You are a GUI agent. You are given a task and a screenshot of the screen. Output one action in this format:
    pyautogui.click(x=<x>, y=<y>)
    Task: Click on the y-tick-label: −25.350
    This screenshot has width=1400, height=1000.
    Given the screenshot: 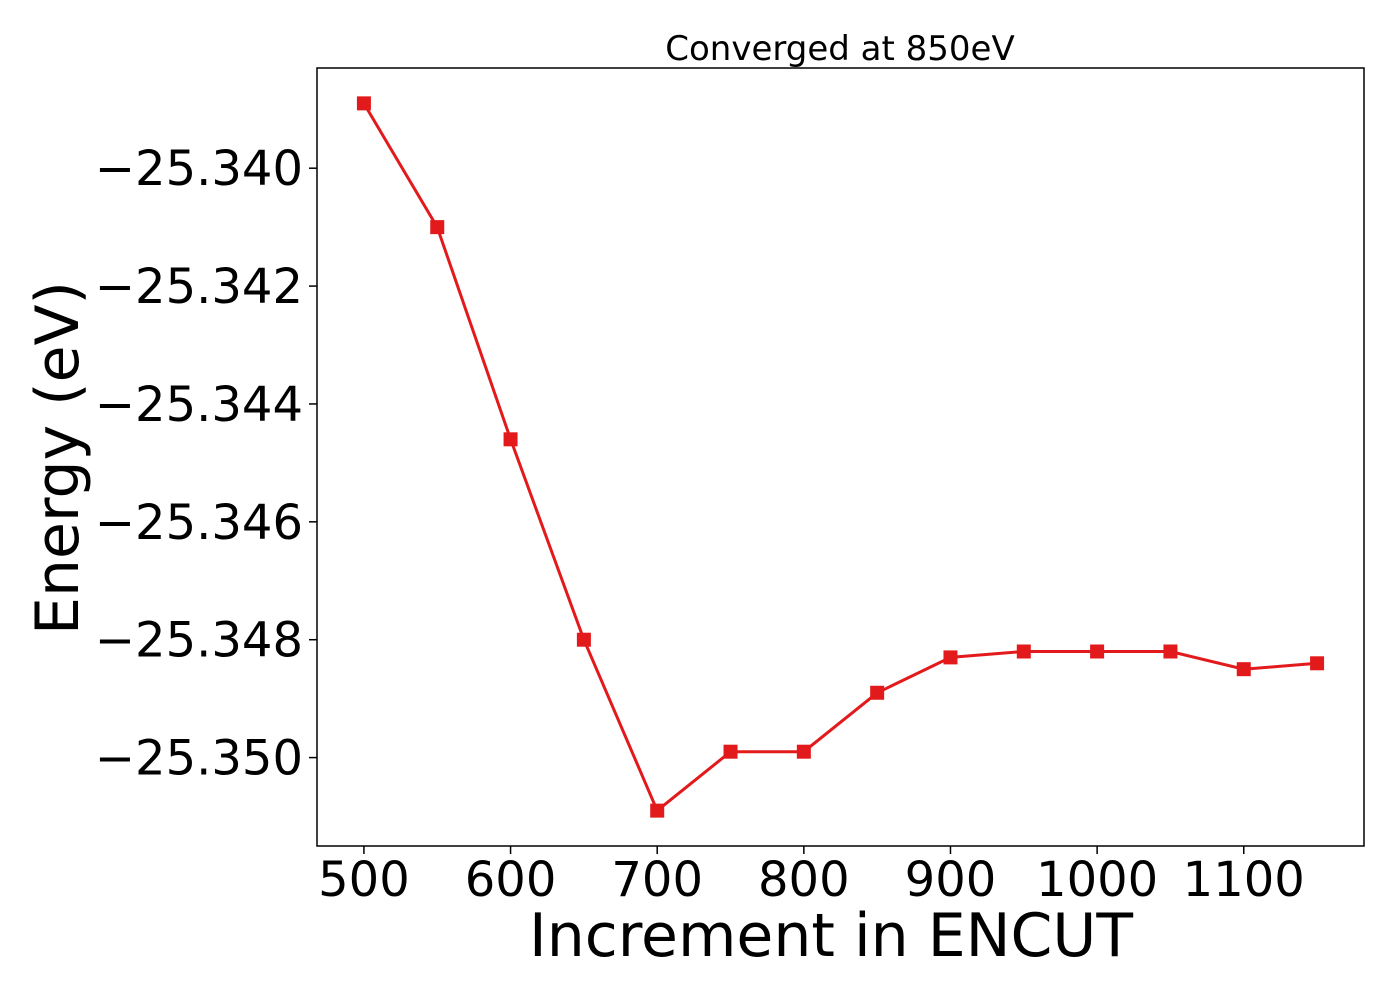 What is the action you would take?
    pyautogui.click(x=199, y=759)
    